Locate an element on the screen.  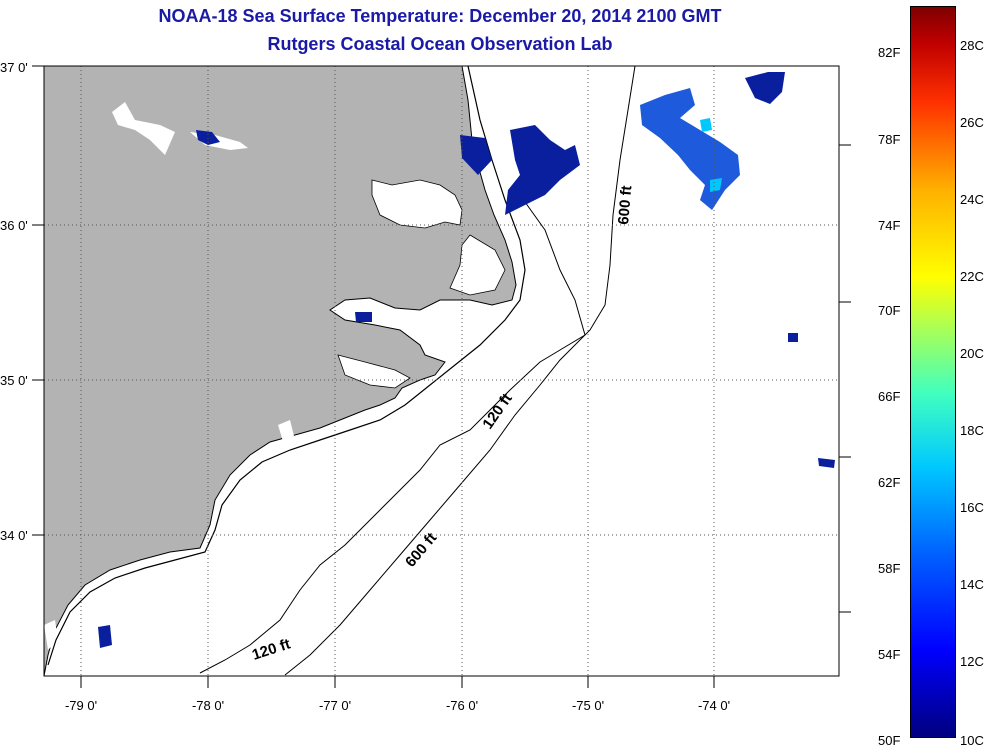
lat-label: 36 0' is located at coordinates (14, 225).